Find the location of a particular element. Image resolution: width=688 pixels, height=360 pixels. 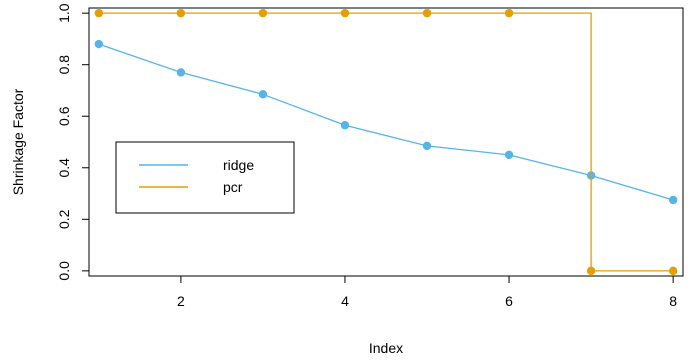

x-axis-title: Index is located at coordinates (386, 348).